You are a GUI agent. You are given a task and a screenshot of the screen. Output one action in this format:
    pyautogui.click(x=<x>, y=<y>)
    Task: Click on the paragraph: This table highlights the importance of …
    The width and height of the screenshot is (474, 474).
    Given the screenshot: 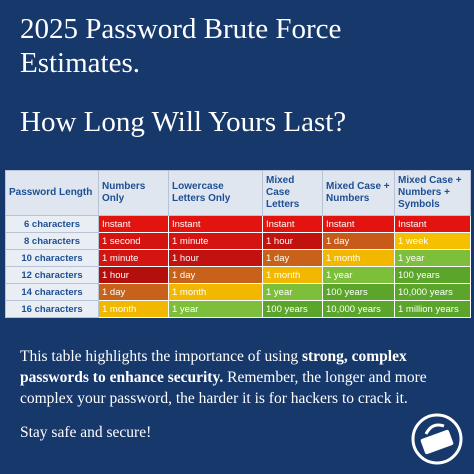 What is the action you would take?
    pyautogui.click(x=240, y=377)
    